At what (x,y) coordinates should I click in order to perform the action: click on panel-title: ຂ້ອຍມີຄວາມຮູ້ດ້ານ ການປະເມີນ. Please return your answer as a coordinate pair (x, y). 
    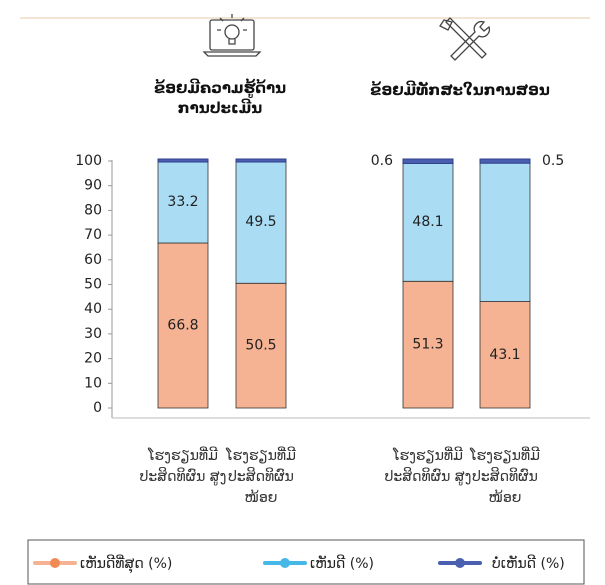
    Looking at the image, I should click on (220, 98).